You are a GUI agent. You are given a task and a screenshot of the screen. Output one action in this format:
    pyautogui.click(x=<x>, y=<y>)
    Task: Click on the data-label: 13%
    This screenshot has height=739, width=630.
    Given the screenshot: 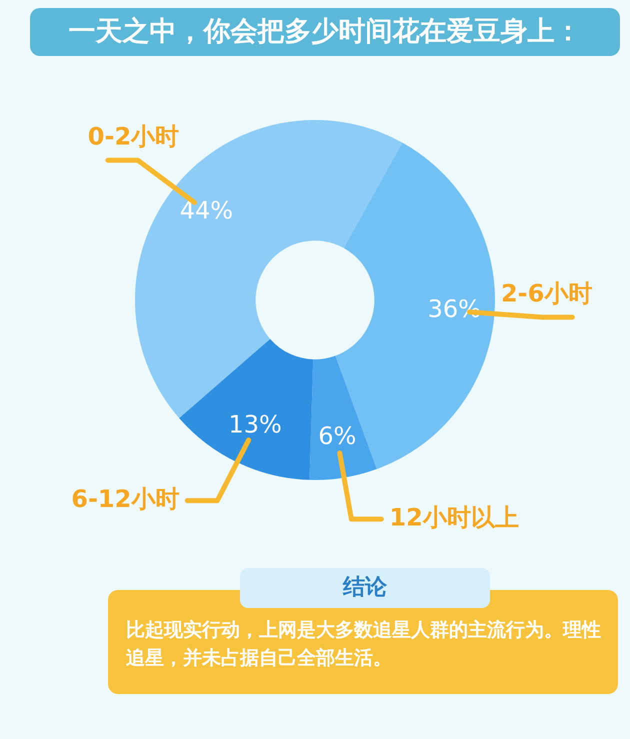 What is the action you would take?
    pyautogui.click(x=255, y=424)
    